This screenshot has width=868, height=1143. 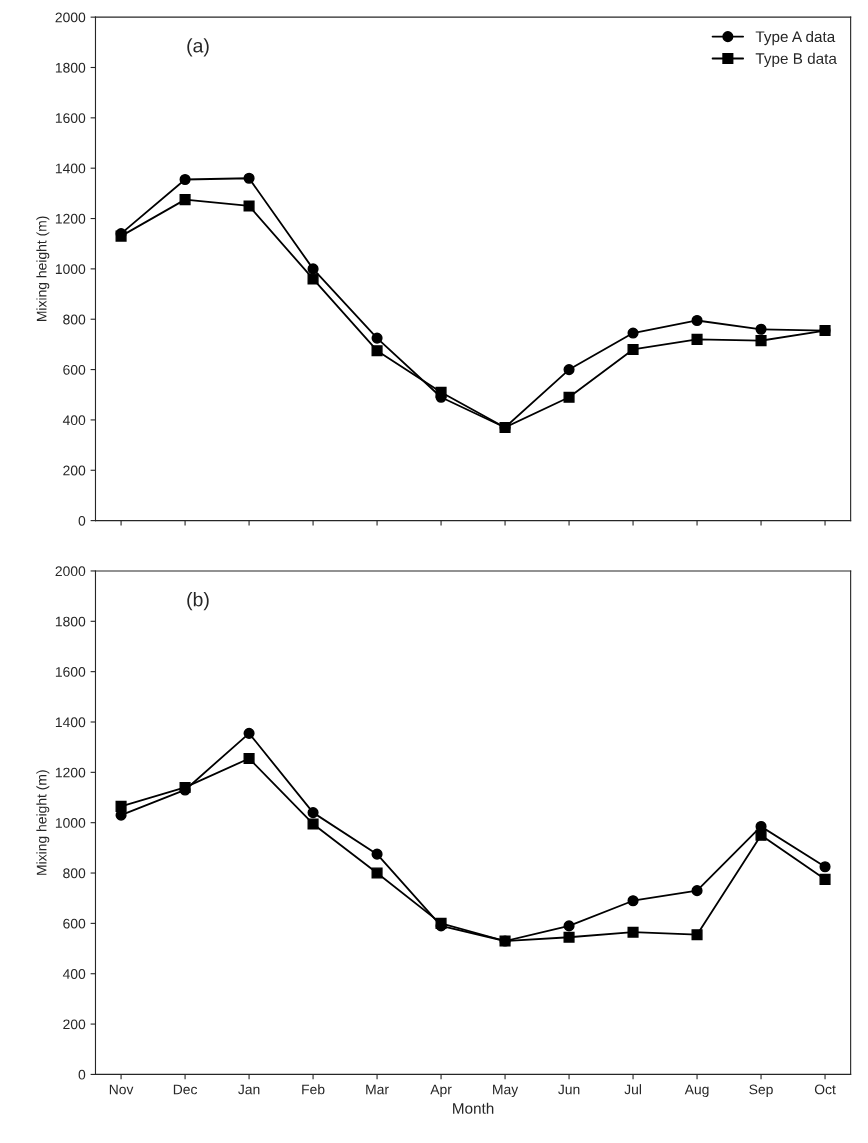 What do you see at coordinates (761, 1091) in the screenshot?
I see `x-tick-label: Sep` at bounding box center [761, 1091].